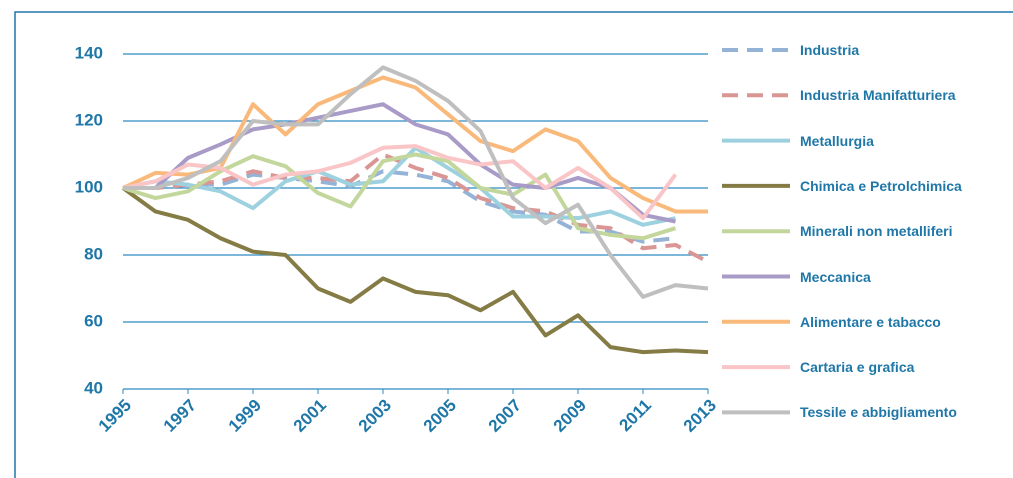 The height and width of the screenshot is (478, 1013). I want to click on legend-label: Industria, so click(830, 50).